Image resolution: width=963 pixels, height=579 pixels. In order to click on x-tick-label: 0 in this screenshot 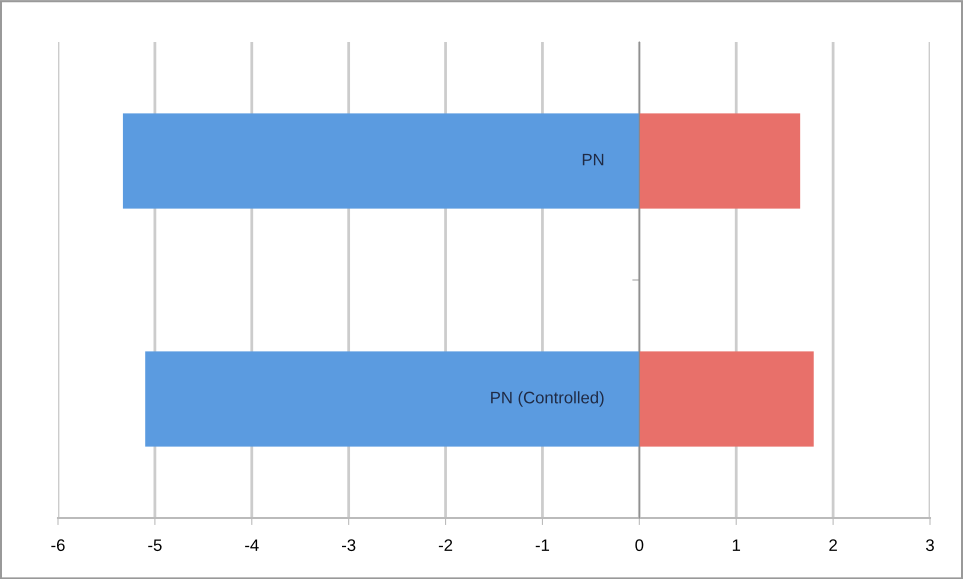, I will do `click(639, 545)`.